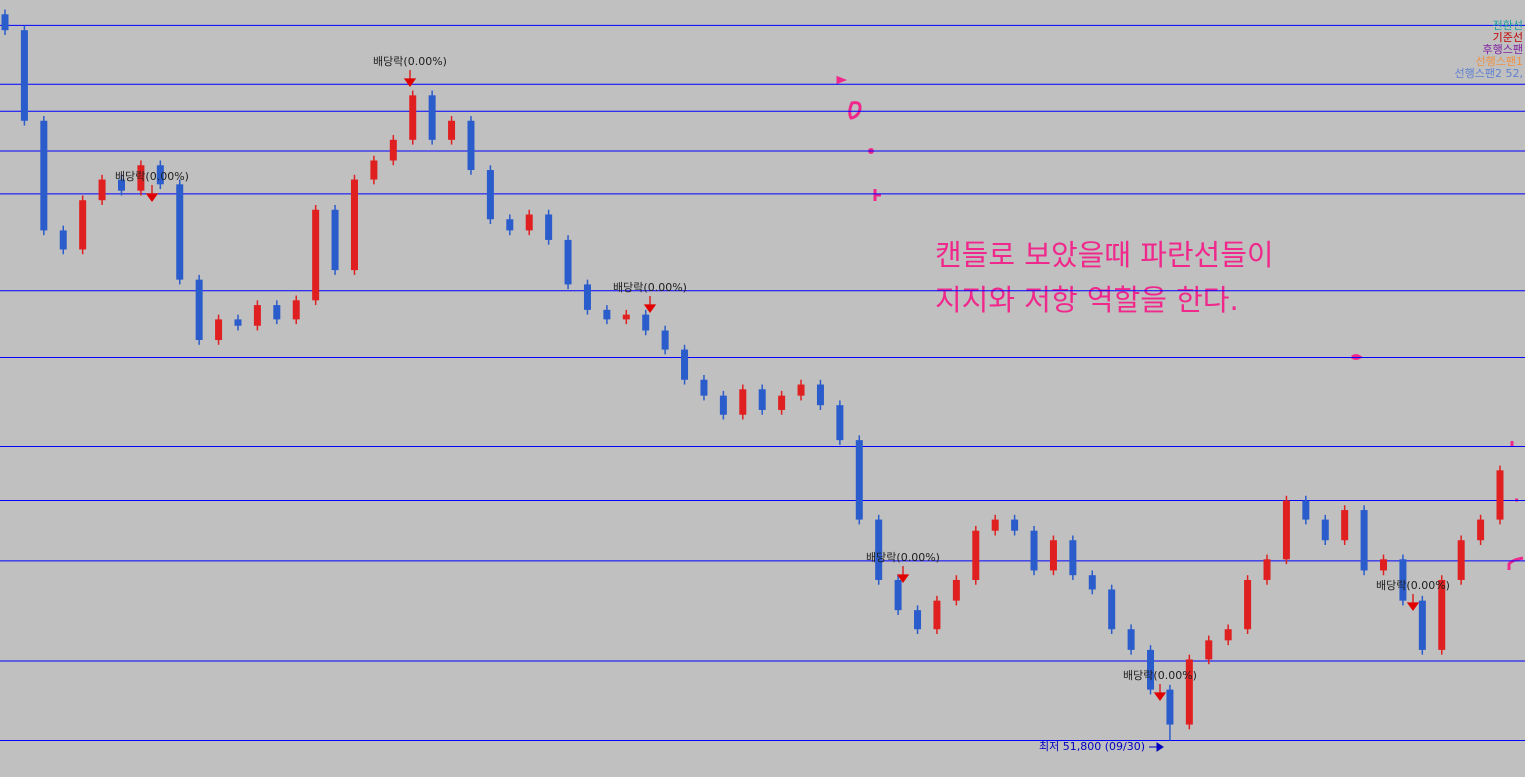 The height and width of the screenshot is (777, 1525). Describe the element at coordinates (1508, 25) in the screenshot. I see `legend-entry: 전환선` at that location.